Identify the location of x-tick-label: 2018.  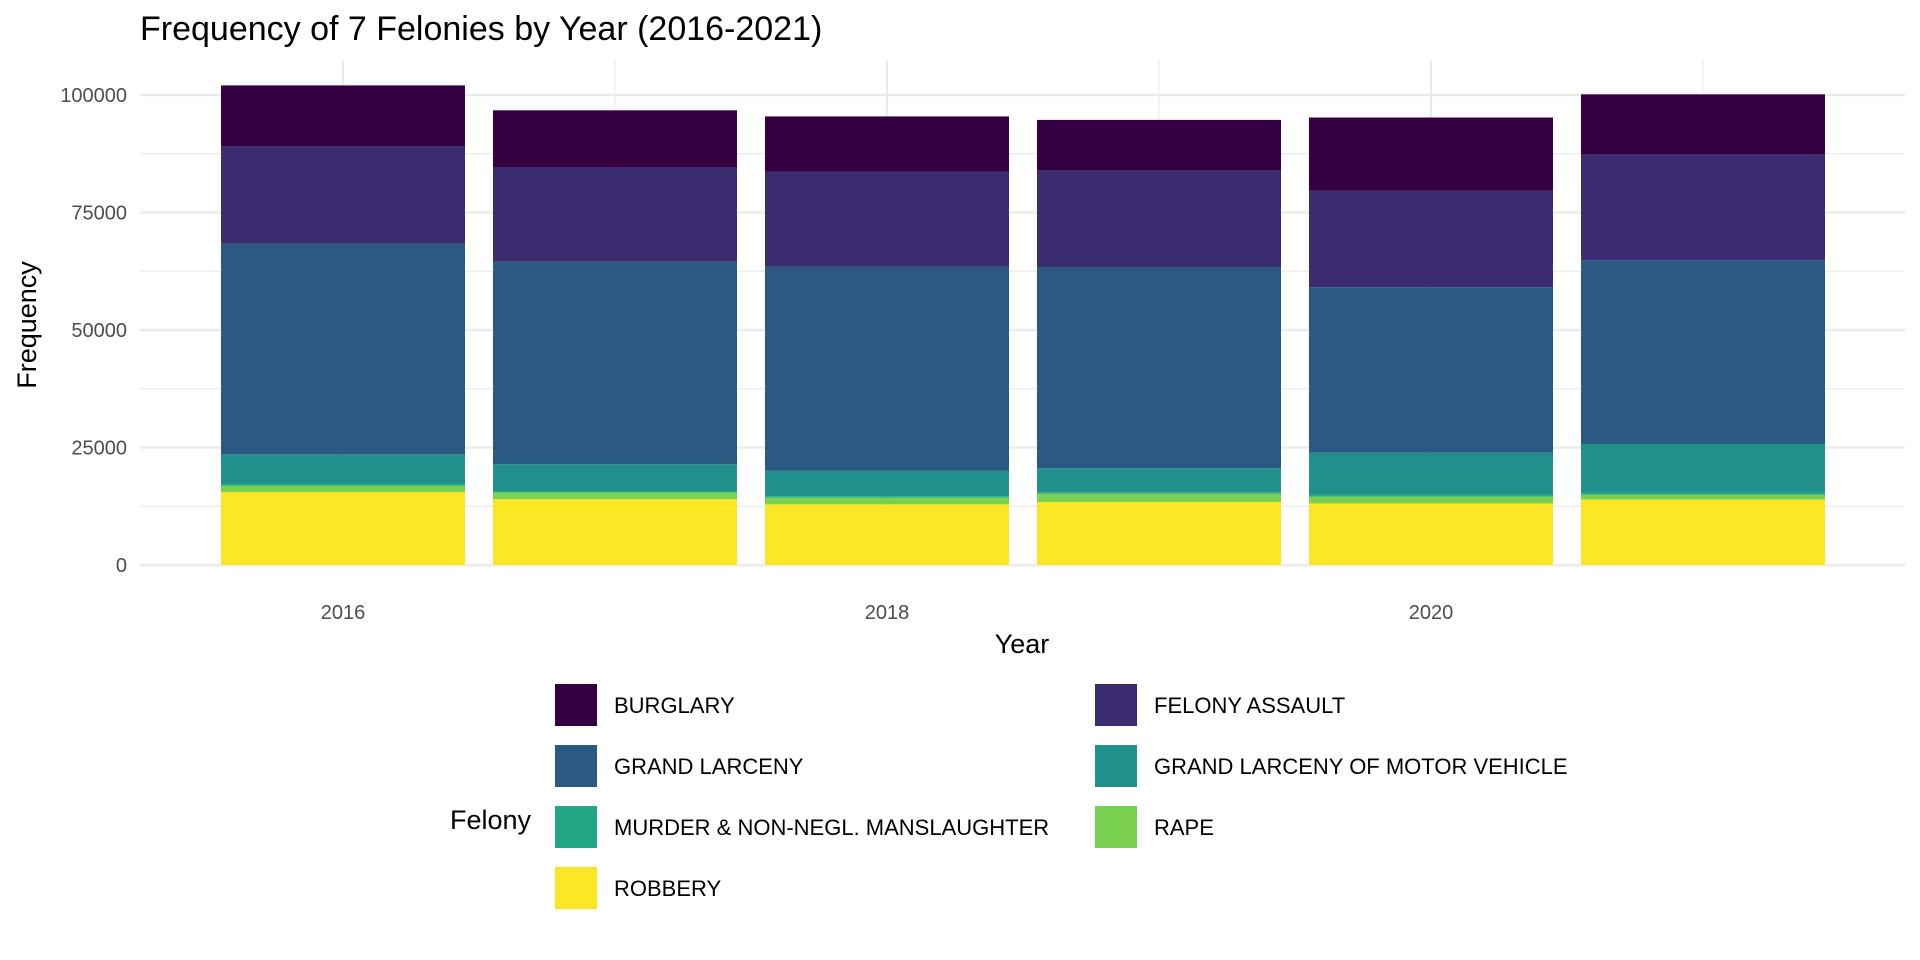
(887, 613).